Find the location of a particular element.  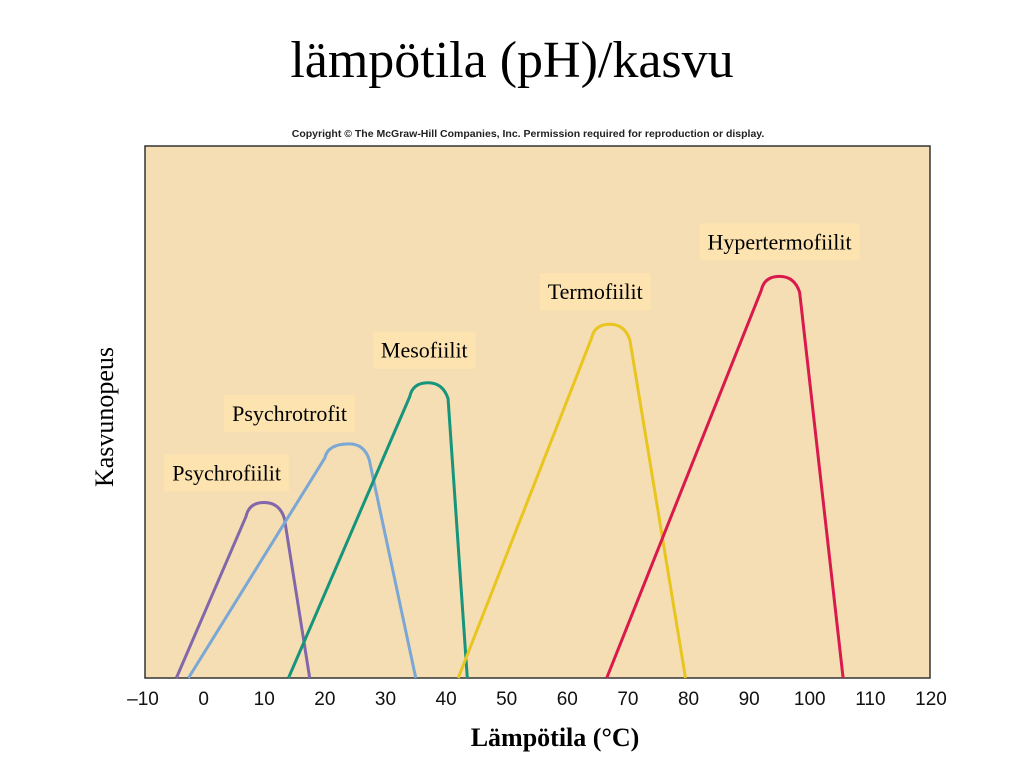

x-tick-label: 120 is located at coordinates (931, 699).